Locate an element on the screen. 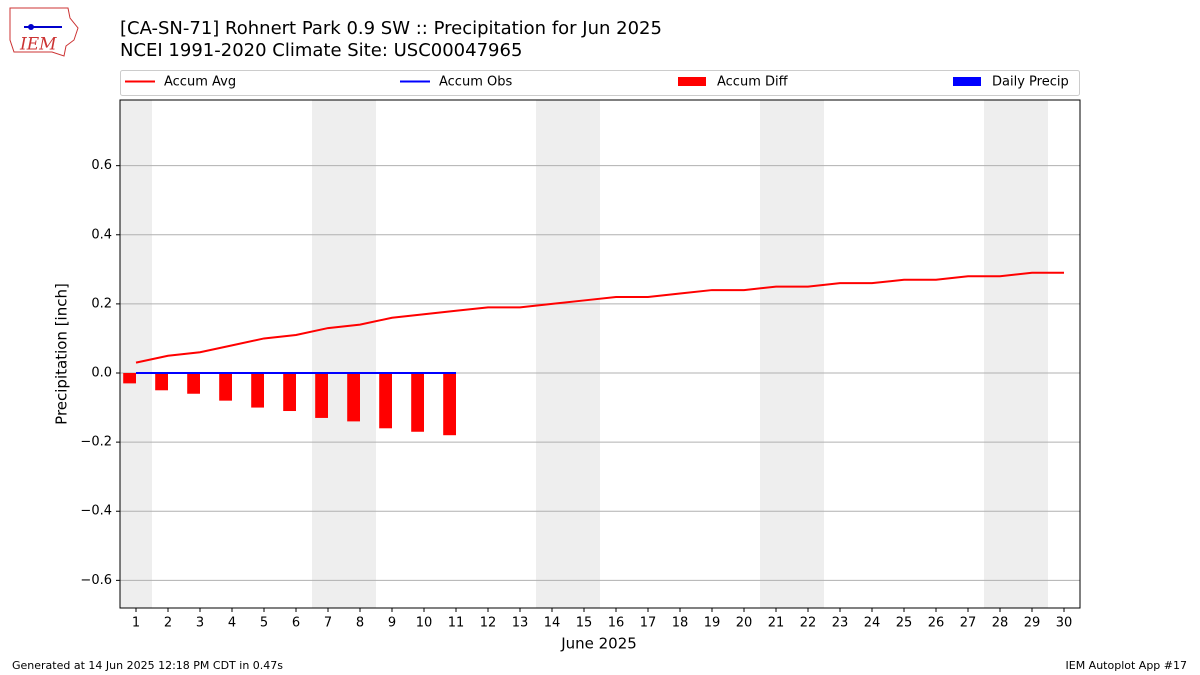  x-tick-label: 12 is located at coordinates (488, 623).